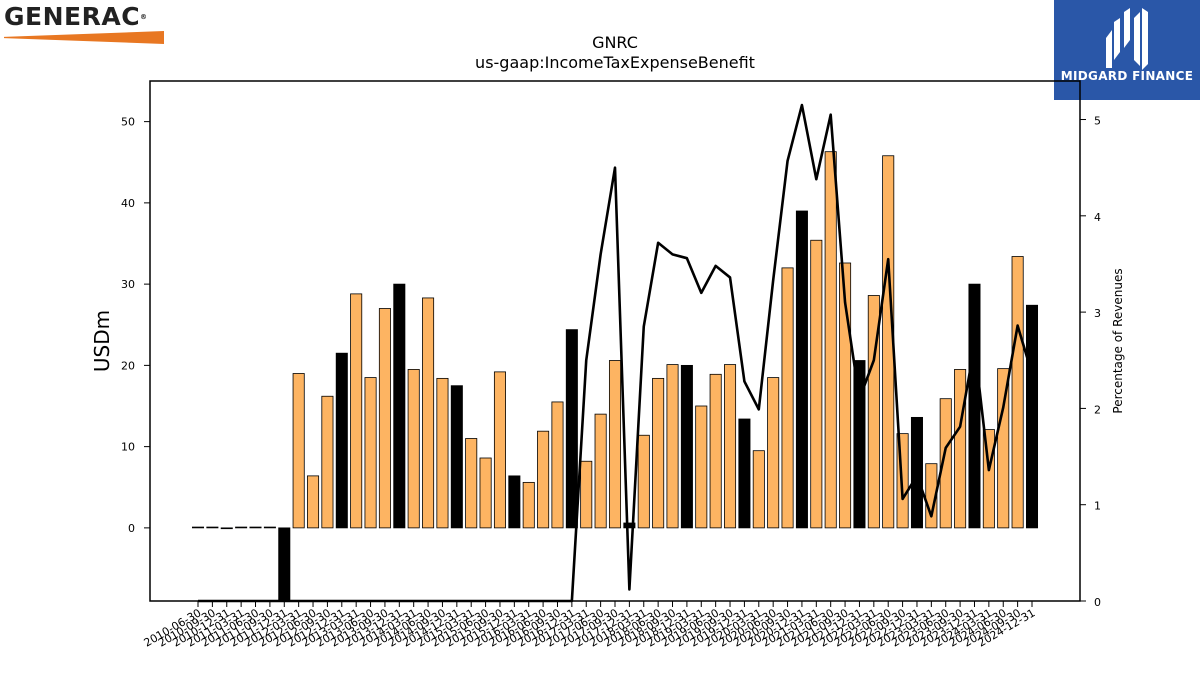  Describe the element at coordinates (131, 528) in the screenshot. I see `y-tick-label: 0` at that location.